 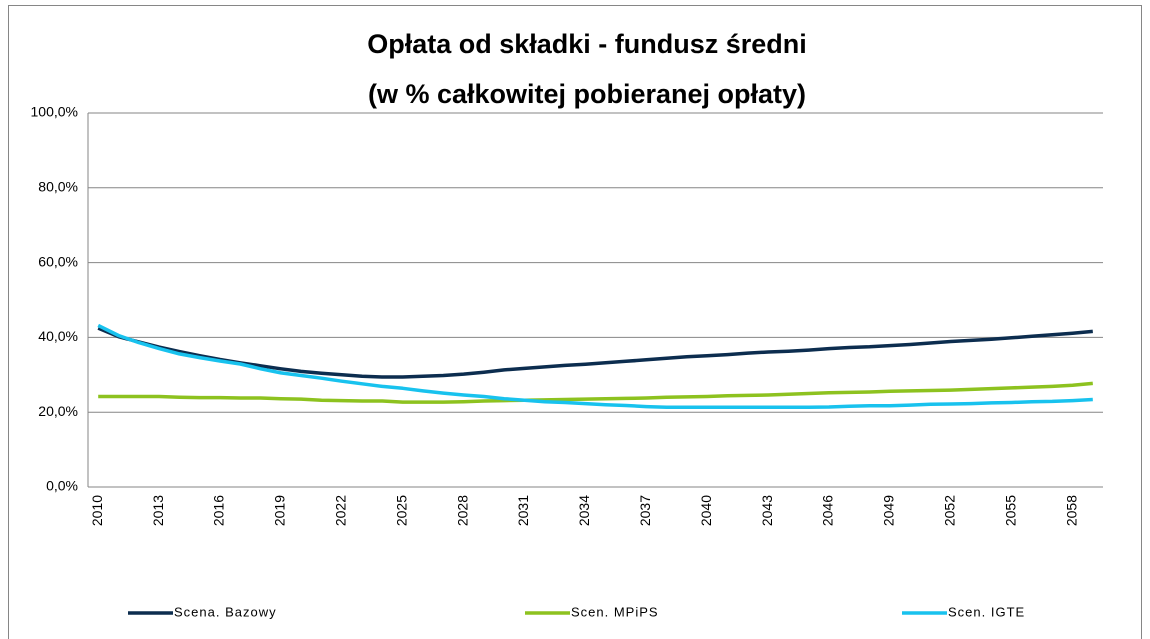 What do you see at coordinates (986, 611) in the screenshot?
I see `legend-label: Scen. IGTE` at bounding box center [986, 611].